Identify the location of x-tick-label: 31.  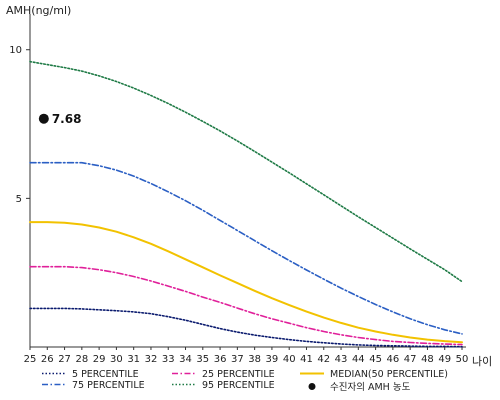
(133, 359).